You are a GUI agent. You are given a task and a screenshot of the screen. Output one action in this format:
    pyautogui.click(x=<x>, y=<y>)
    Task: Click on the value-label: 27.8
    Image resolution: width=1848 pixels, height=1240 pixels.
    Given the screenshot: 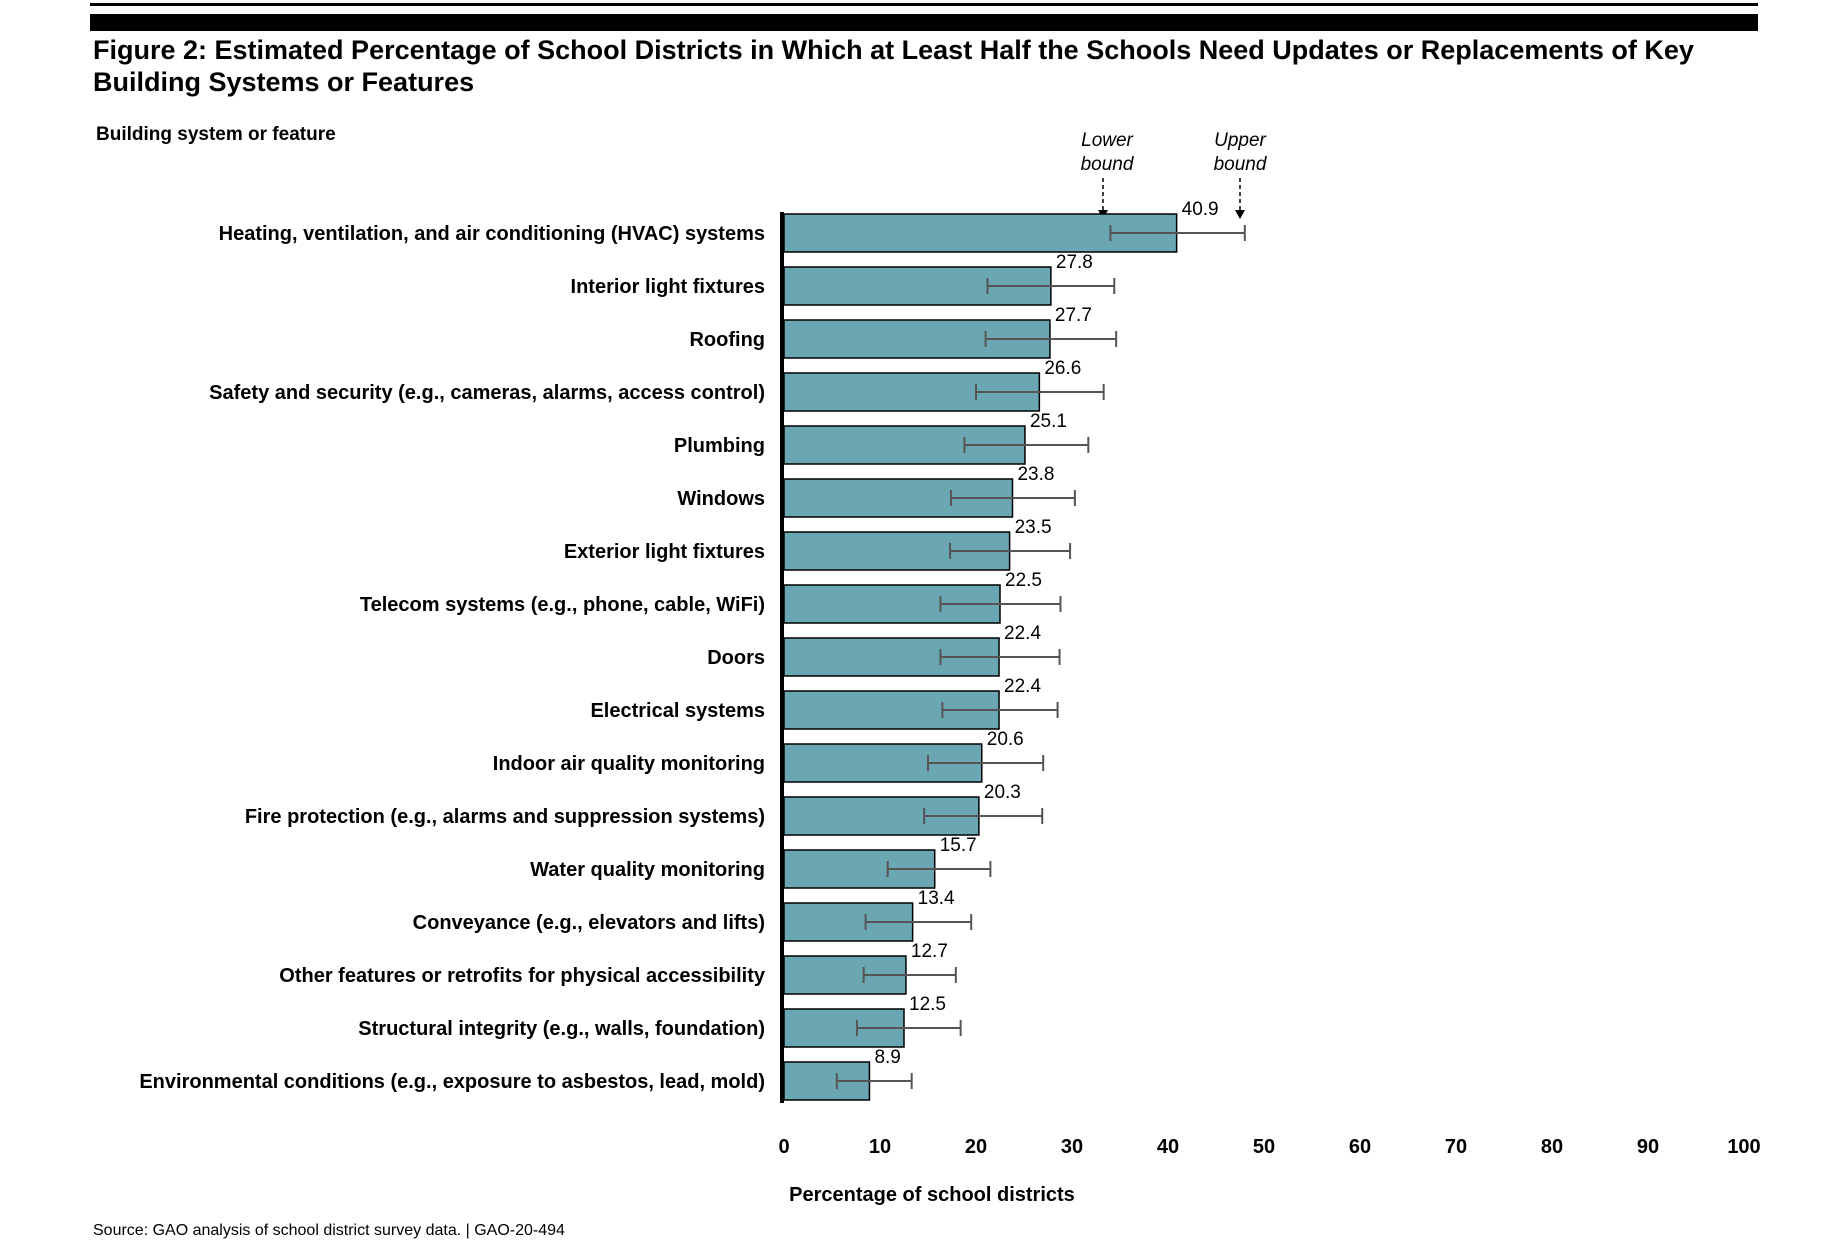 What is the action you would take?
    pyautogui.click(x=1074, y=262)
    